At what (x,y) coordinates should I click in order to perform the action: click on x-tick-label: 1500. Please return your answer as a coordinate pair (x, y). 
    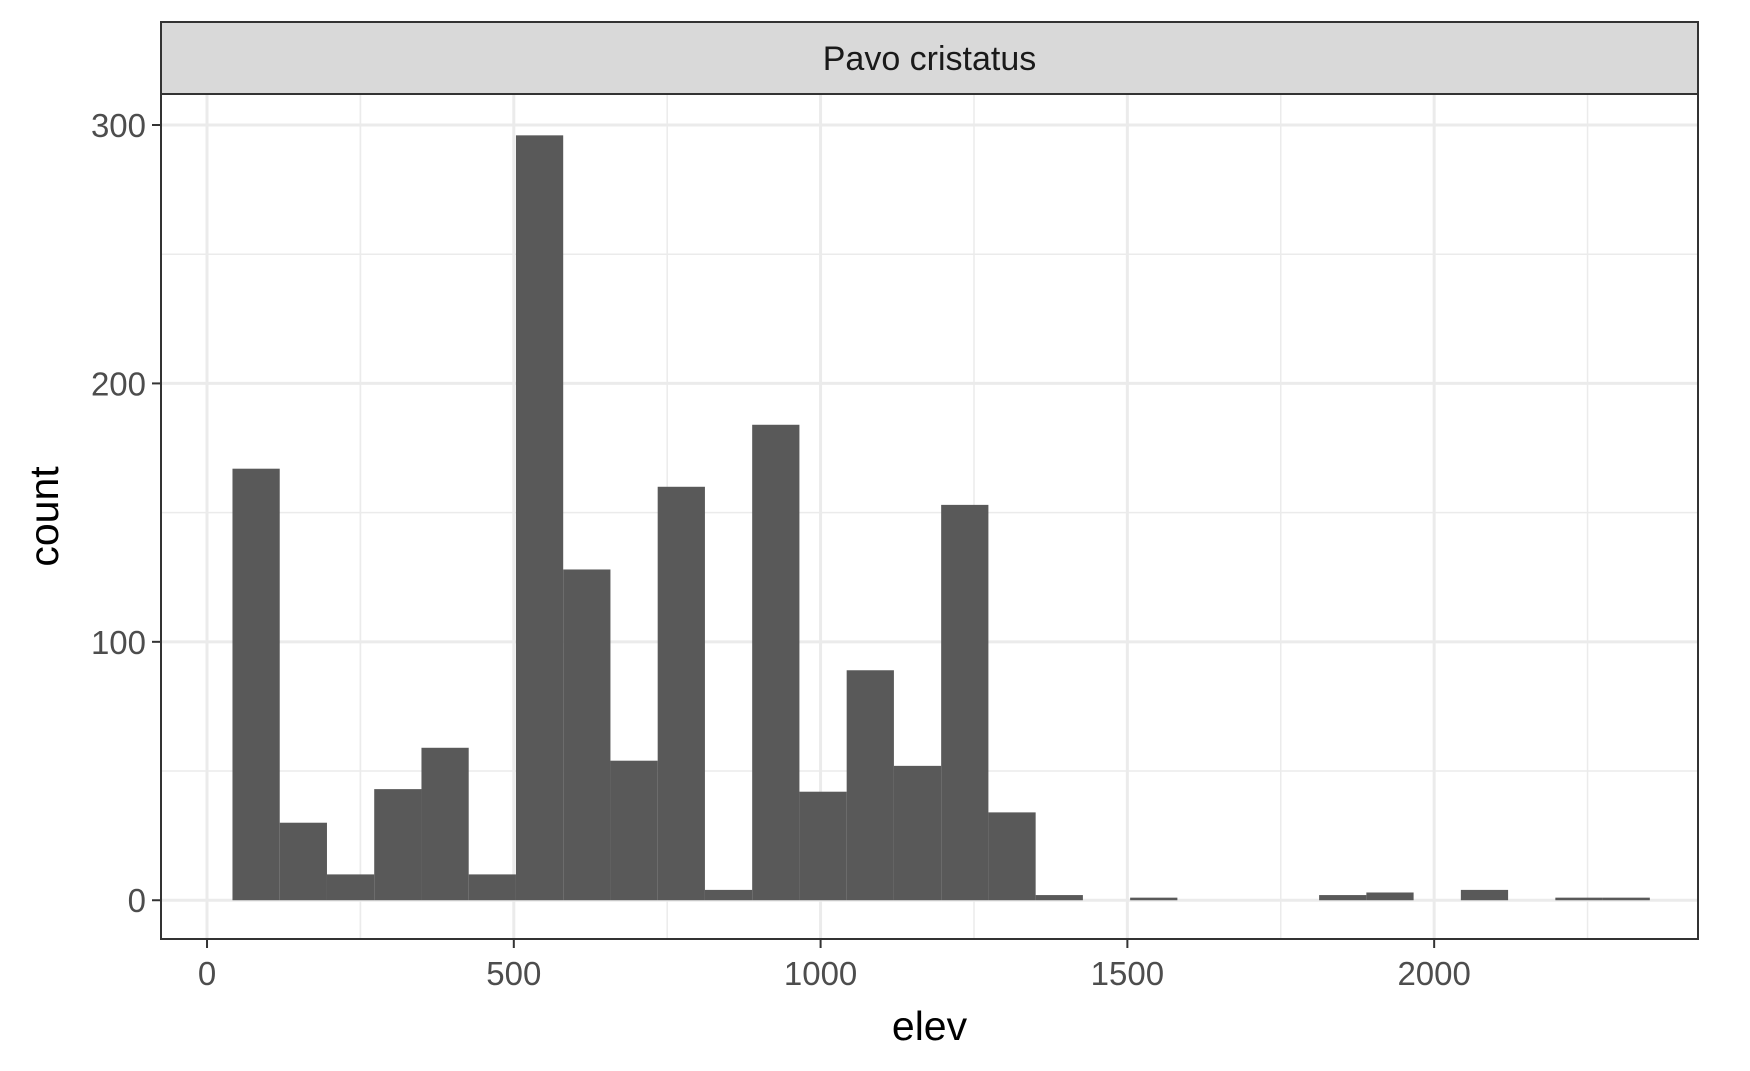
    Looking at the image, I should click on (1127, 973).